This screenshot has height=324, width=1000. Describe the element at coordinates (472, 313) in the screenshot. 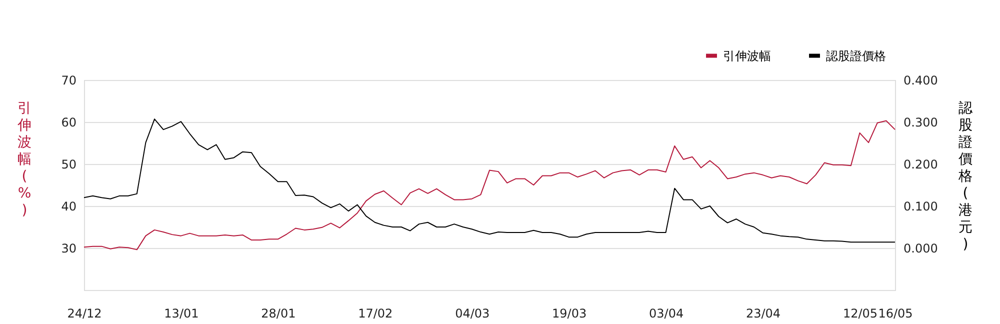

I see `x-tick-label: 04/03` at that location.